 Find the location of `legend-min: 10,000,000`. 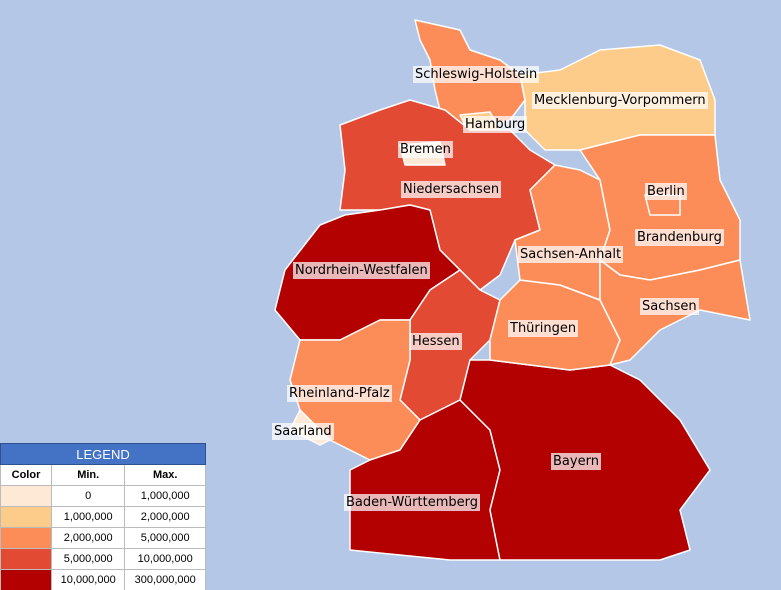

legend-min: 10,000,000 is located at coordinates (88, 579).